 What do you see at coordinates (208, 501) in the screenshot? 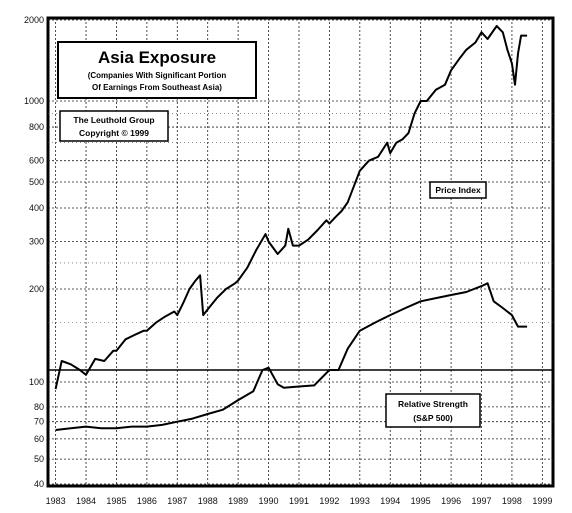
I see `x-tick-label: 1988` at bounding box center [208, 501].